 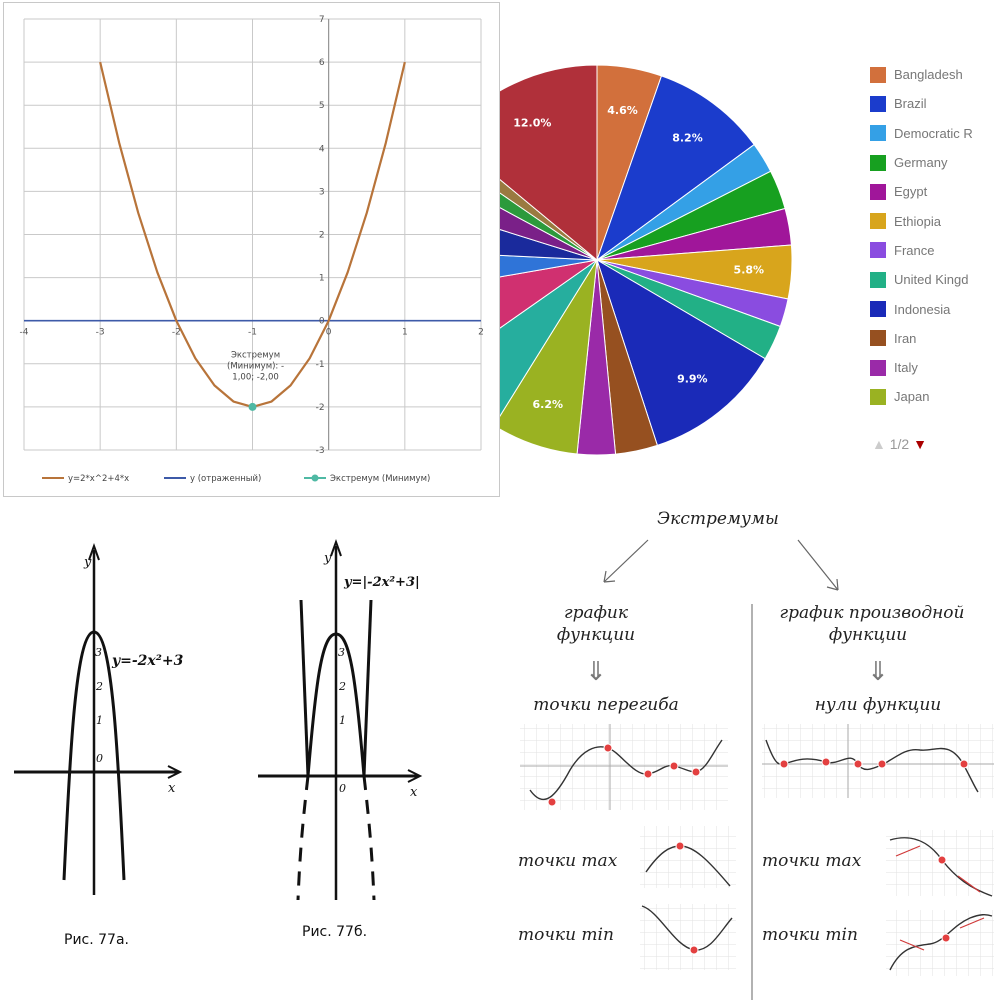 What do you see at coordinates (914, 250) in the screenshot?
I see `legend-label: France` at bounding box center [914, 250].